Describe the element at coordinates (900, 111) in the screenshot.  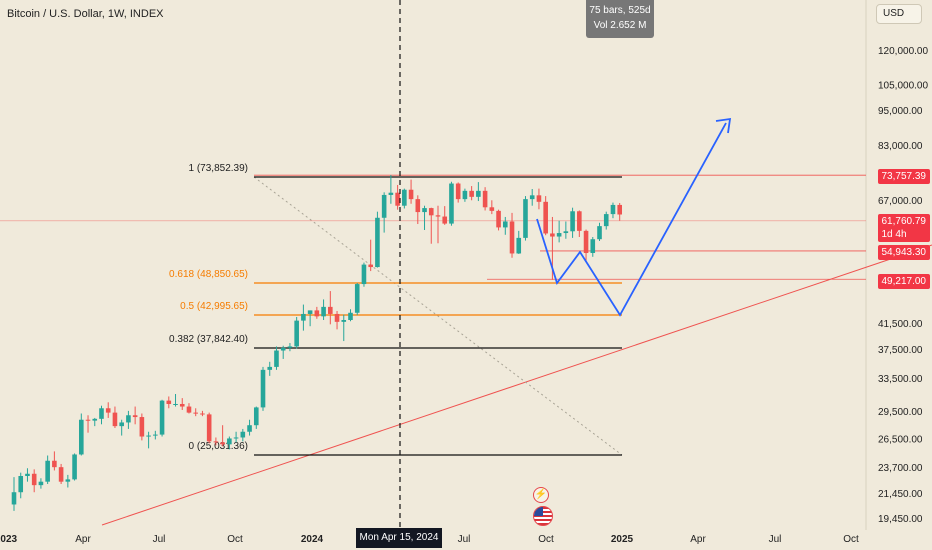
I see `y-tick-label: 95,000.00` at that location.